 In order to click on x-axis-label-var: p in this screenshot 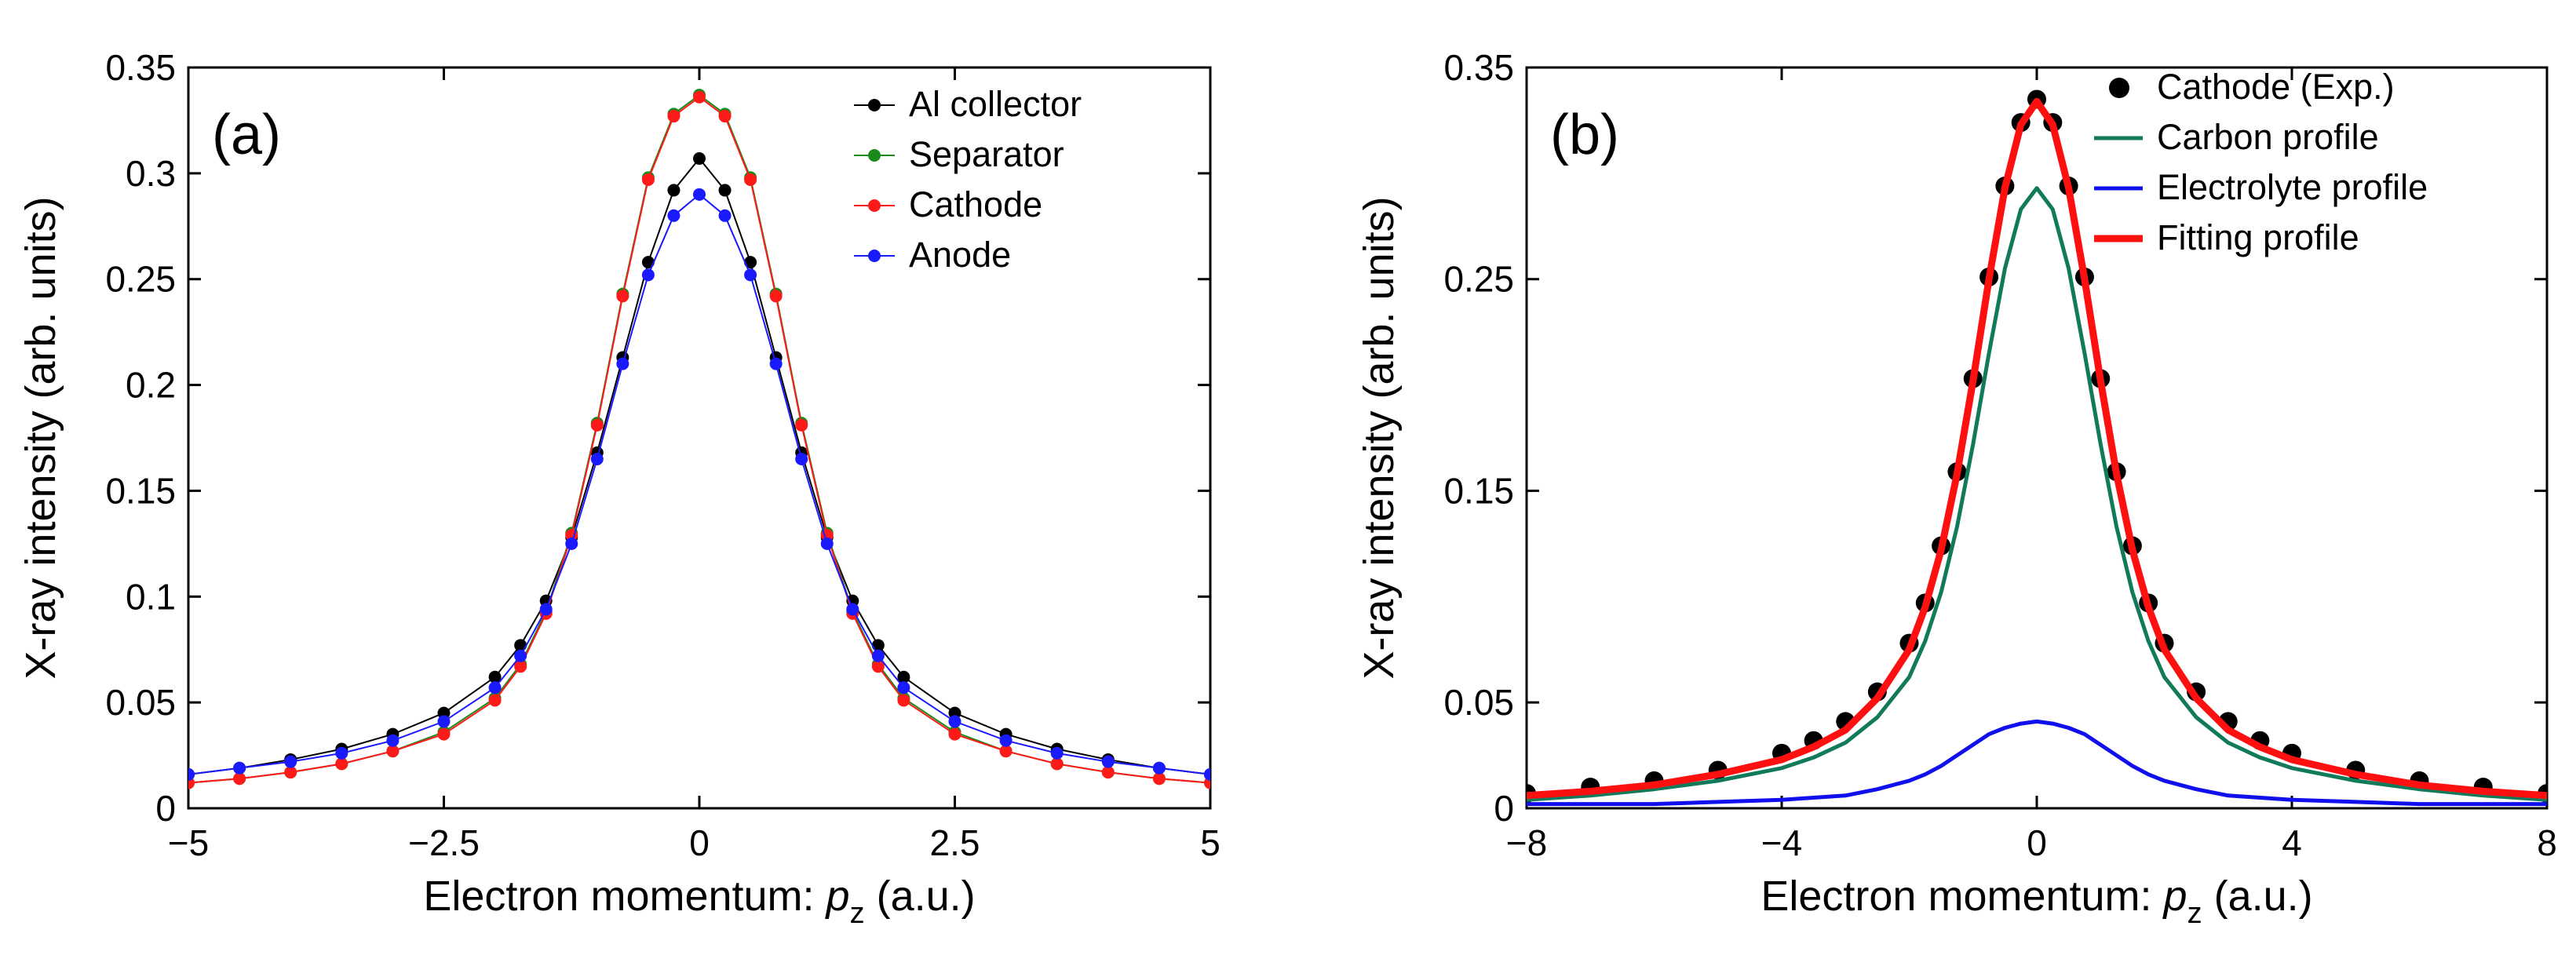, I will do `click(837, 896)`.